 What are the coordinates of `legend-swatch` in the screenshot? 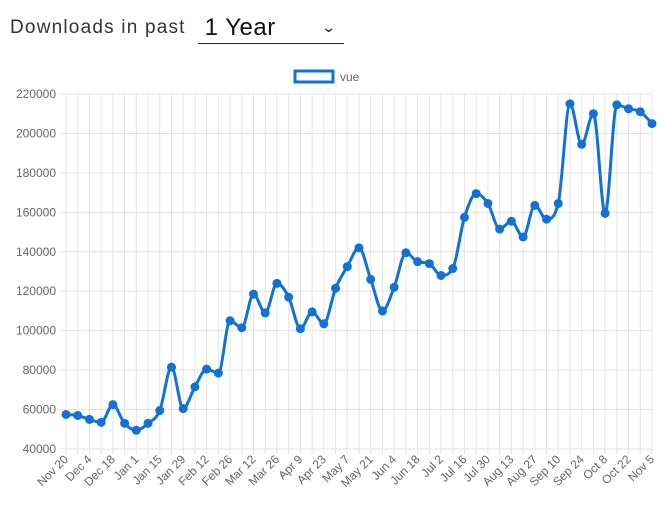 It's located at (314, 76).